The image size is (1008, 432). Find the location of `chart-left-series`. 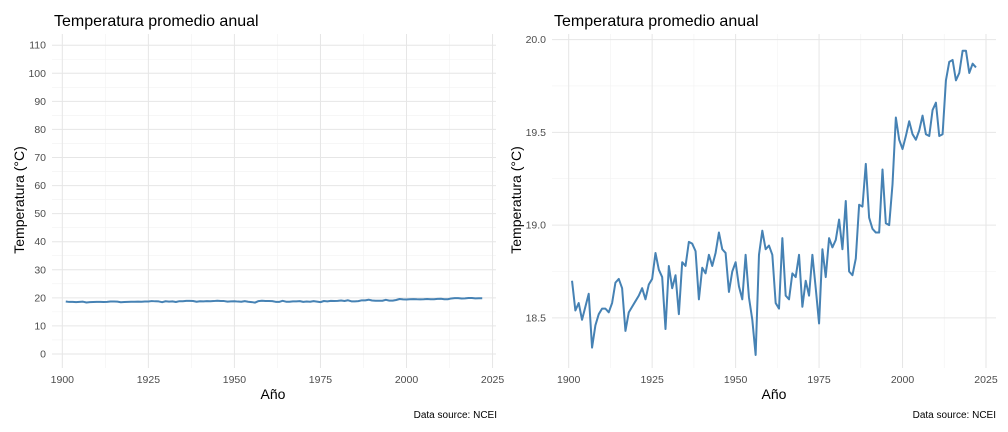

chart-left-series is located at coordinates (274, 300).